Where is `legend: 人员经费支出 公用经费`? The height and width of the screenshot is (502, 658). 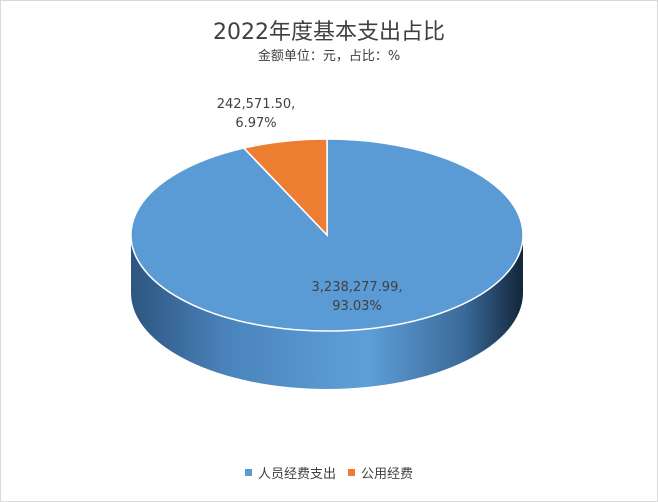 legend: 人员经费支出 公用经费 is located at coordinates (329, 472).